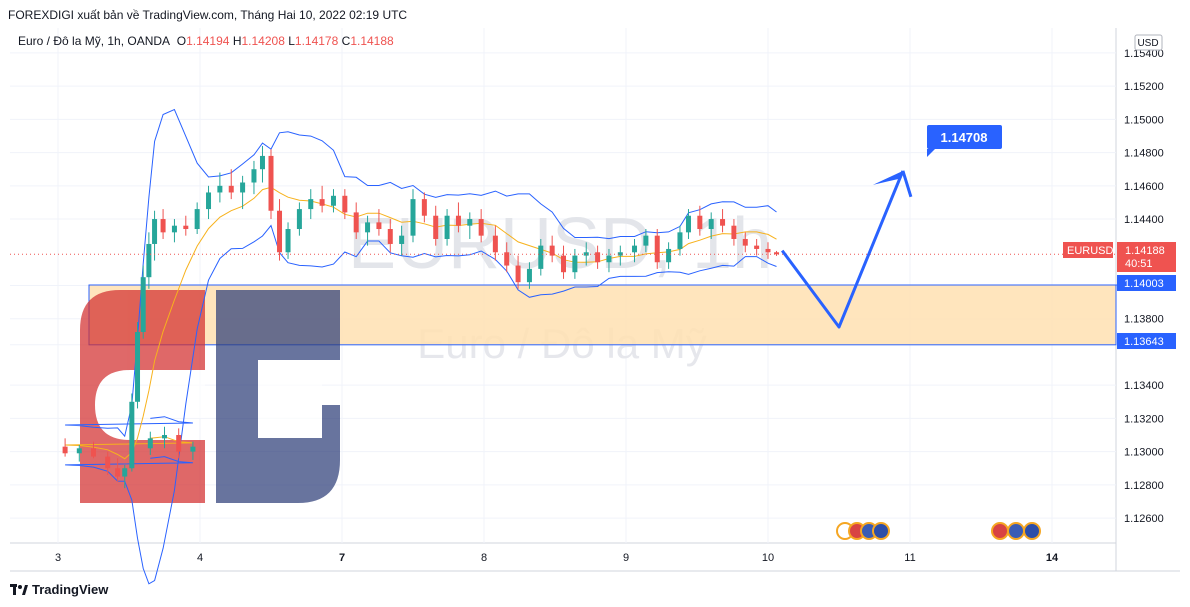 The image size is (1190, 607). I want to click on legend-l-label: L, so click(291, 41).